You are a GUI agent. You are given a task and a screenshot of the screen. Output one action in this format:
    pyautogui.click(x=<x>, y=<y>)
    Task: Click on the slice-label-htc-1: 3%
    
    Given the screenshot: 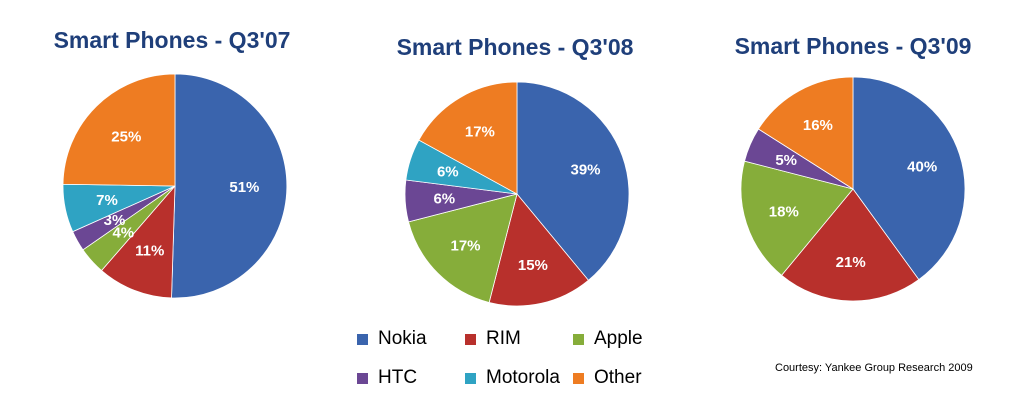 What is the action you would take?
    pyautogui.click(x=115, y=220)
    